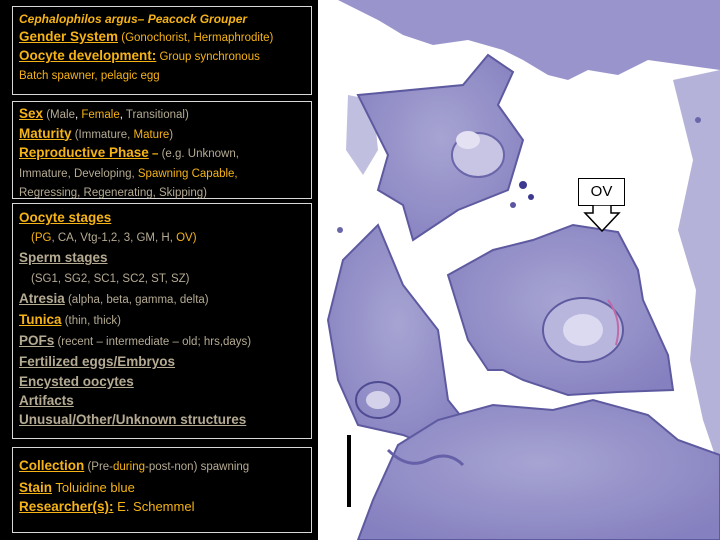 The height and width of the screenshot is (540, 720). What do you see at coordinates (52, 465) in the screenshot?
I see `collection-label: Collection` at bounding box center [52, 465].